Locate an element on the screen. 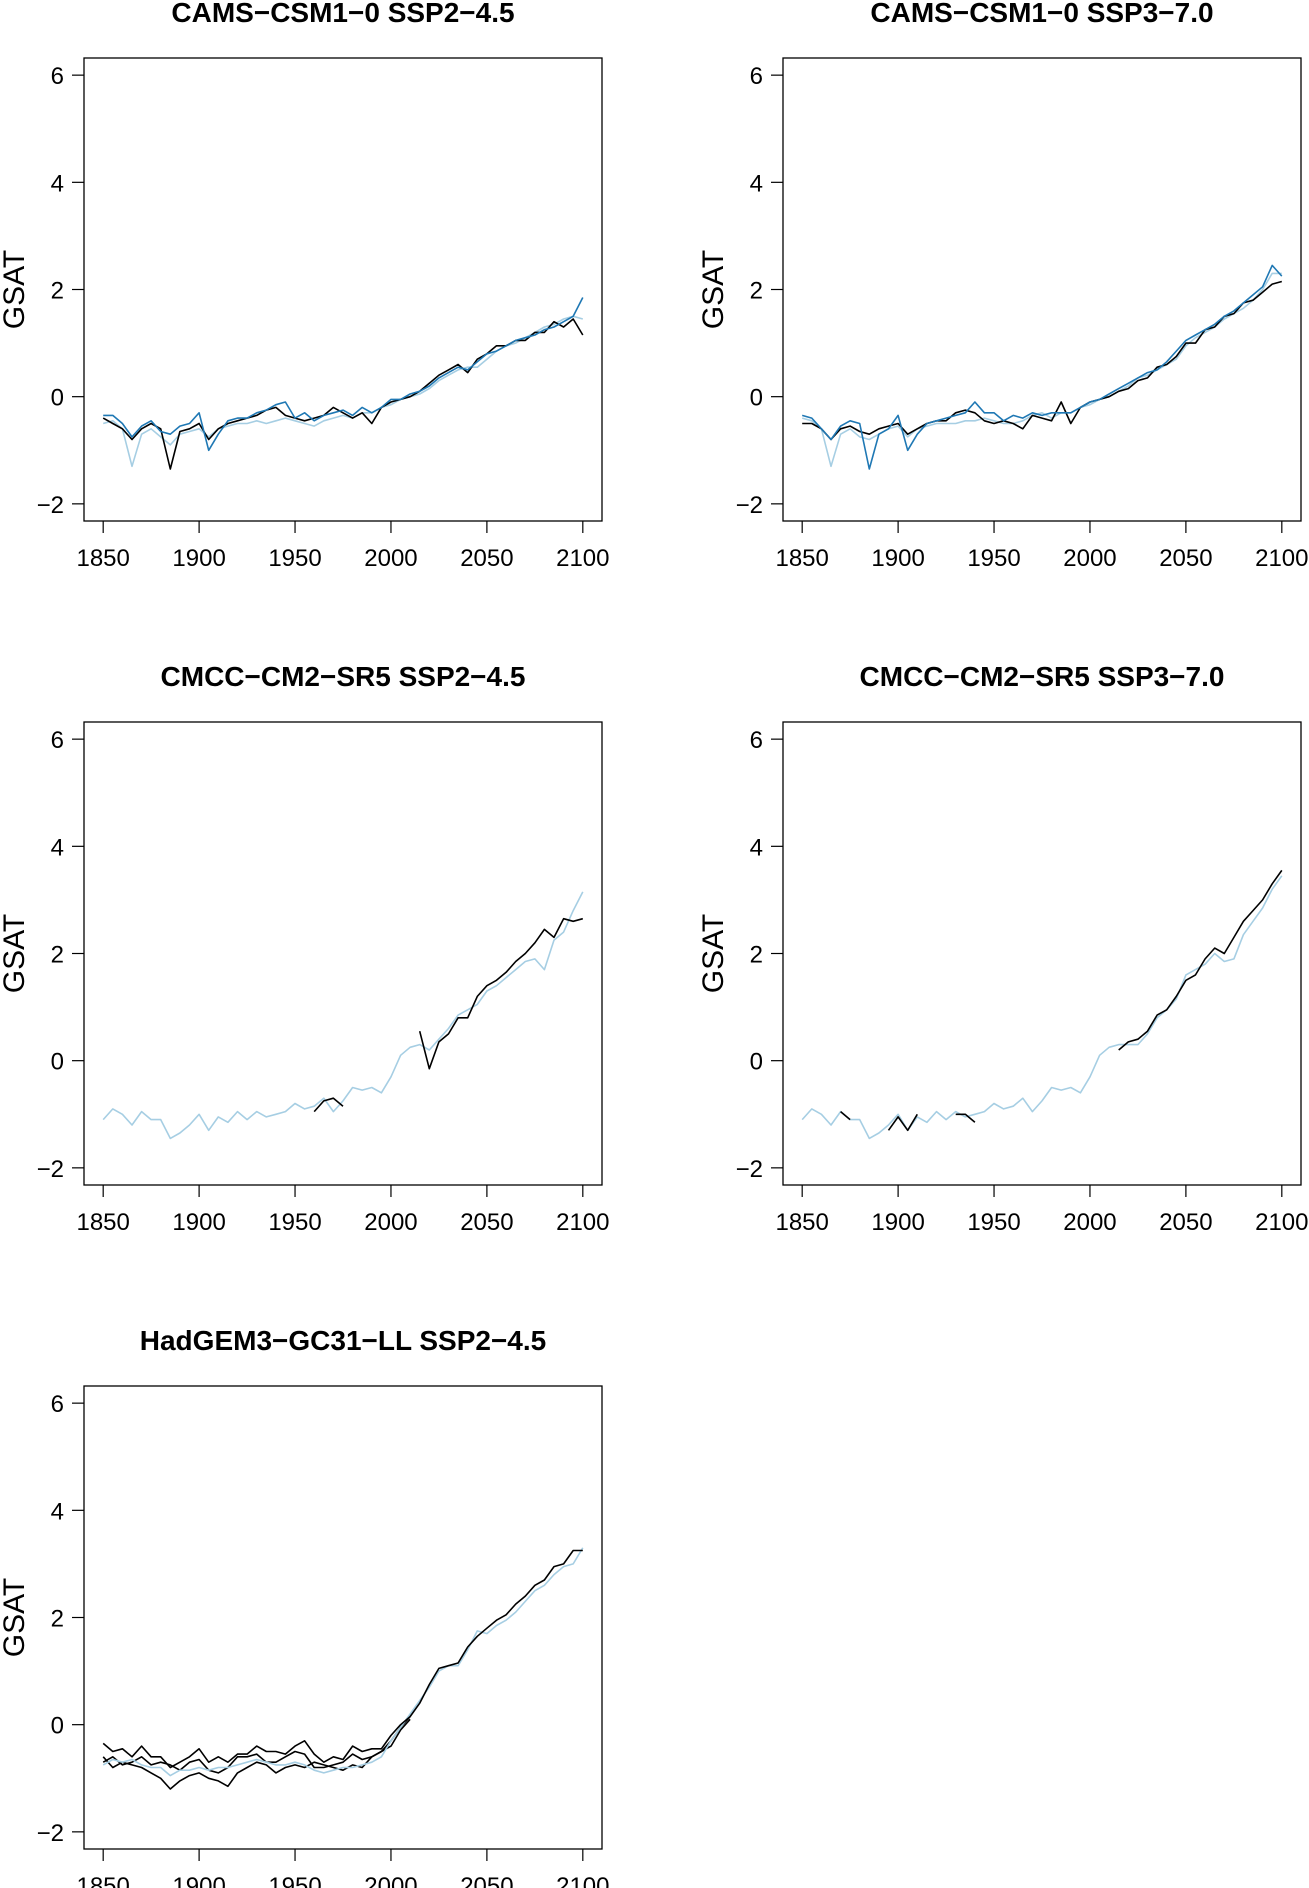 Image resolution: width=1309 pixels, height=1888 pixels. panel-title: CAMS−CSM1−0 SSP2−4.5 is located at coordinates (342, 14).